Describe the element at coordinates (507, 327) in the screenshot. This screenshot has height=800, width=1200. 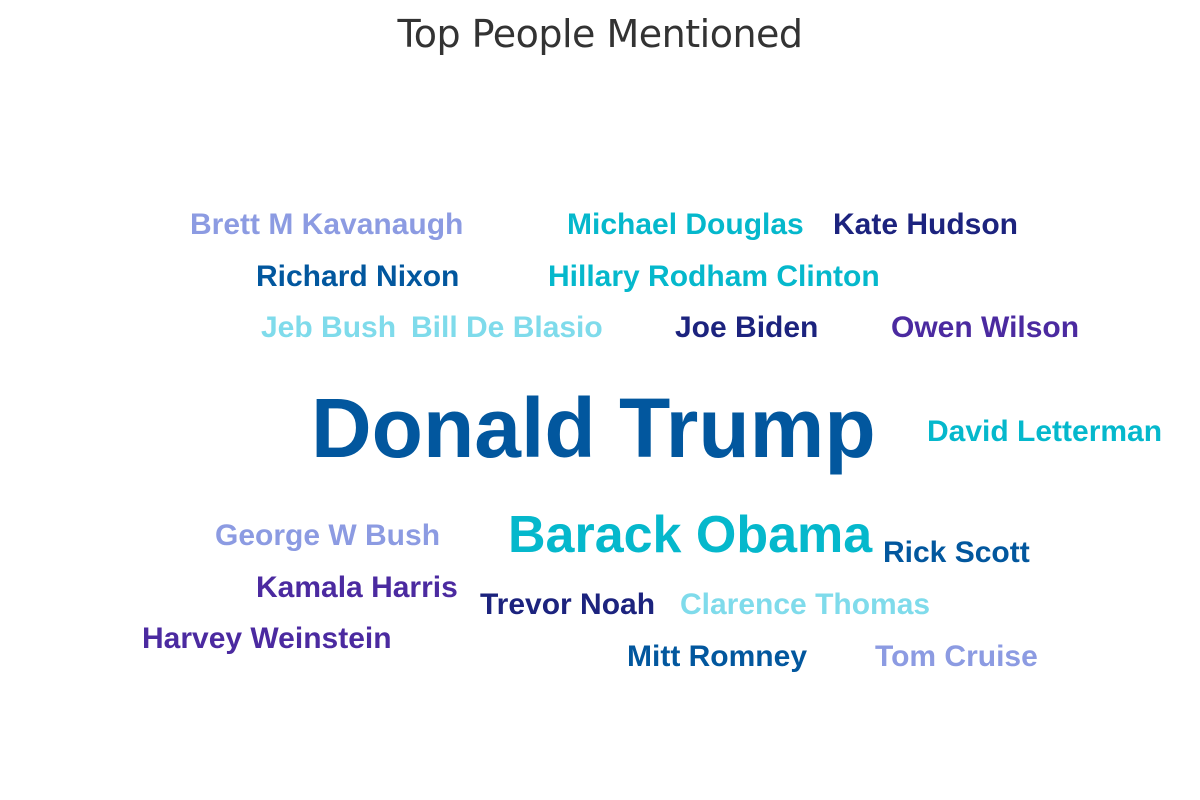
I see `word-bill-de-blasio: Bill De Blasio` at that location.